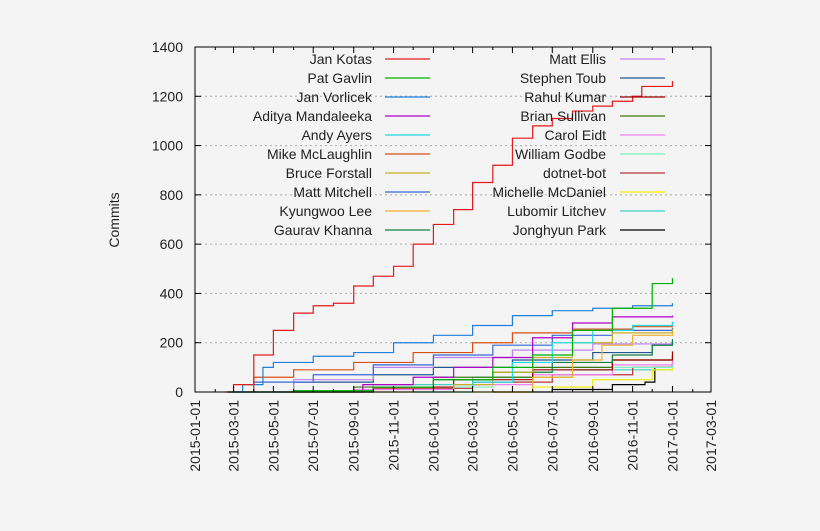 The image size is (820, 531). I want to click on x-tick-label: 2017-03-01, so click(711, 436).